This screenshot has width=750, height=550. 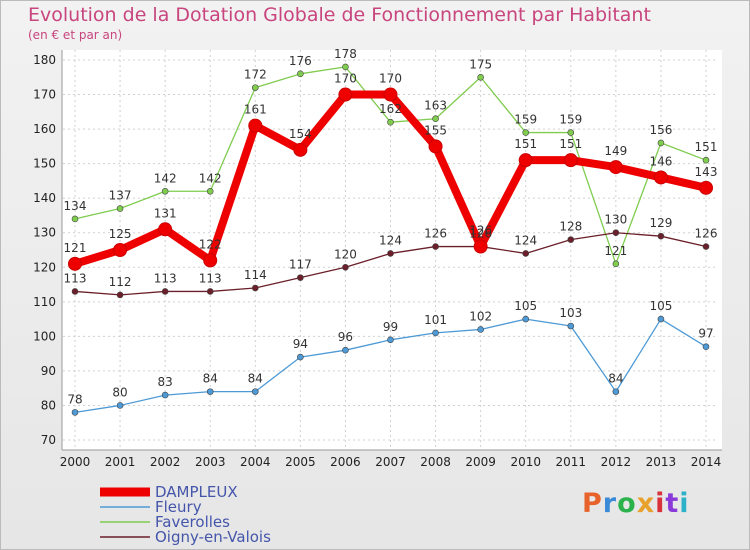 What do you see at coordinates (480, 316) in the screenshot?
I see `data-label-fleury: 102` at bounding box center [480, 316].